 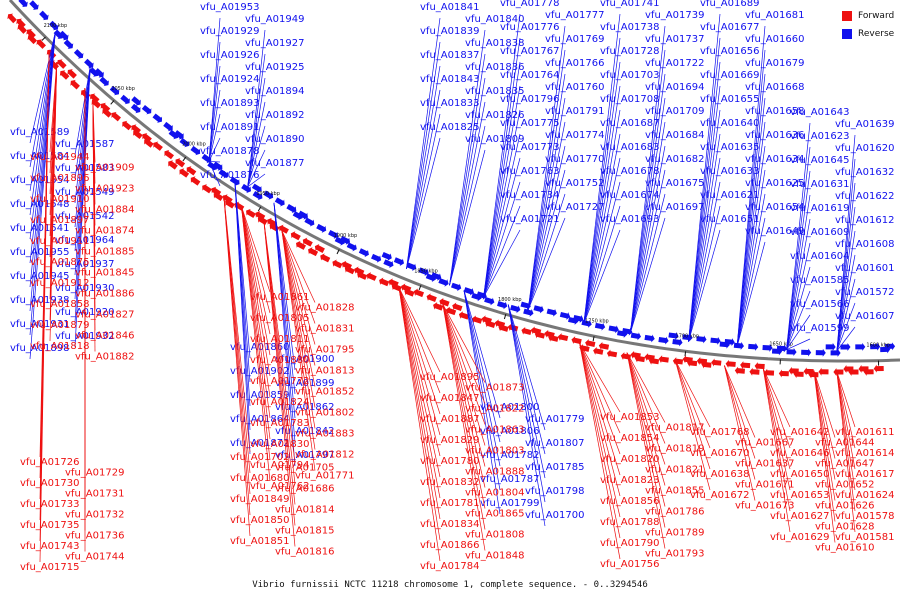 What do you see at coordinates (324, 476) in the screenshot?
I see `forward-gene-label: vfu_A01771` at bounding box center [324, 476].